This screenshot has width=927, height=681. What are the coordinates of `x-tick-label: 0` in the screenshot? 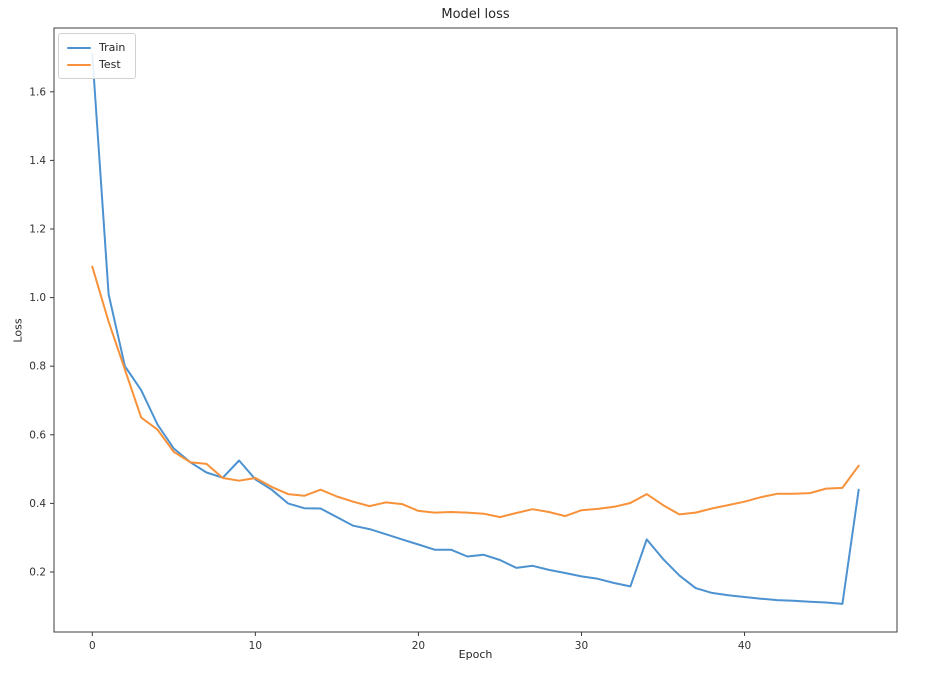 It's located at (92, 646).